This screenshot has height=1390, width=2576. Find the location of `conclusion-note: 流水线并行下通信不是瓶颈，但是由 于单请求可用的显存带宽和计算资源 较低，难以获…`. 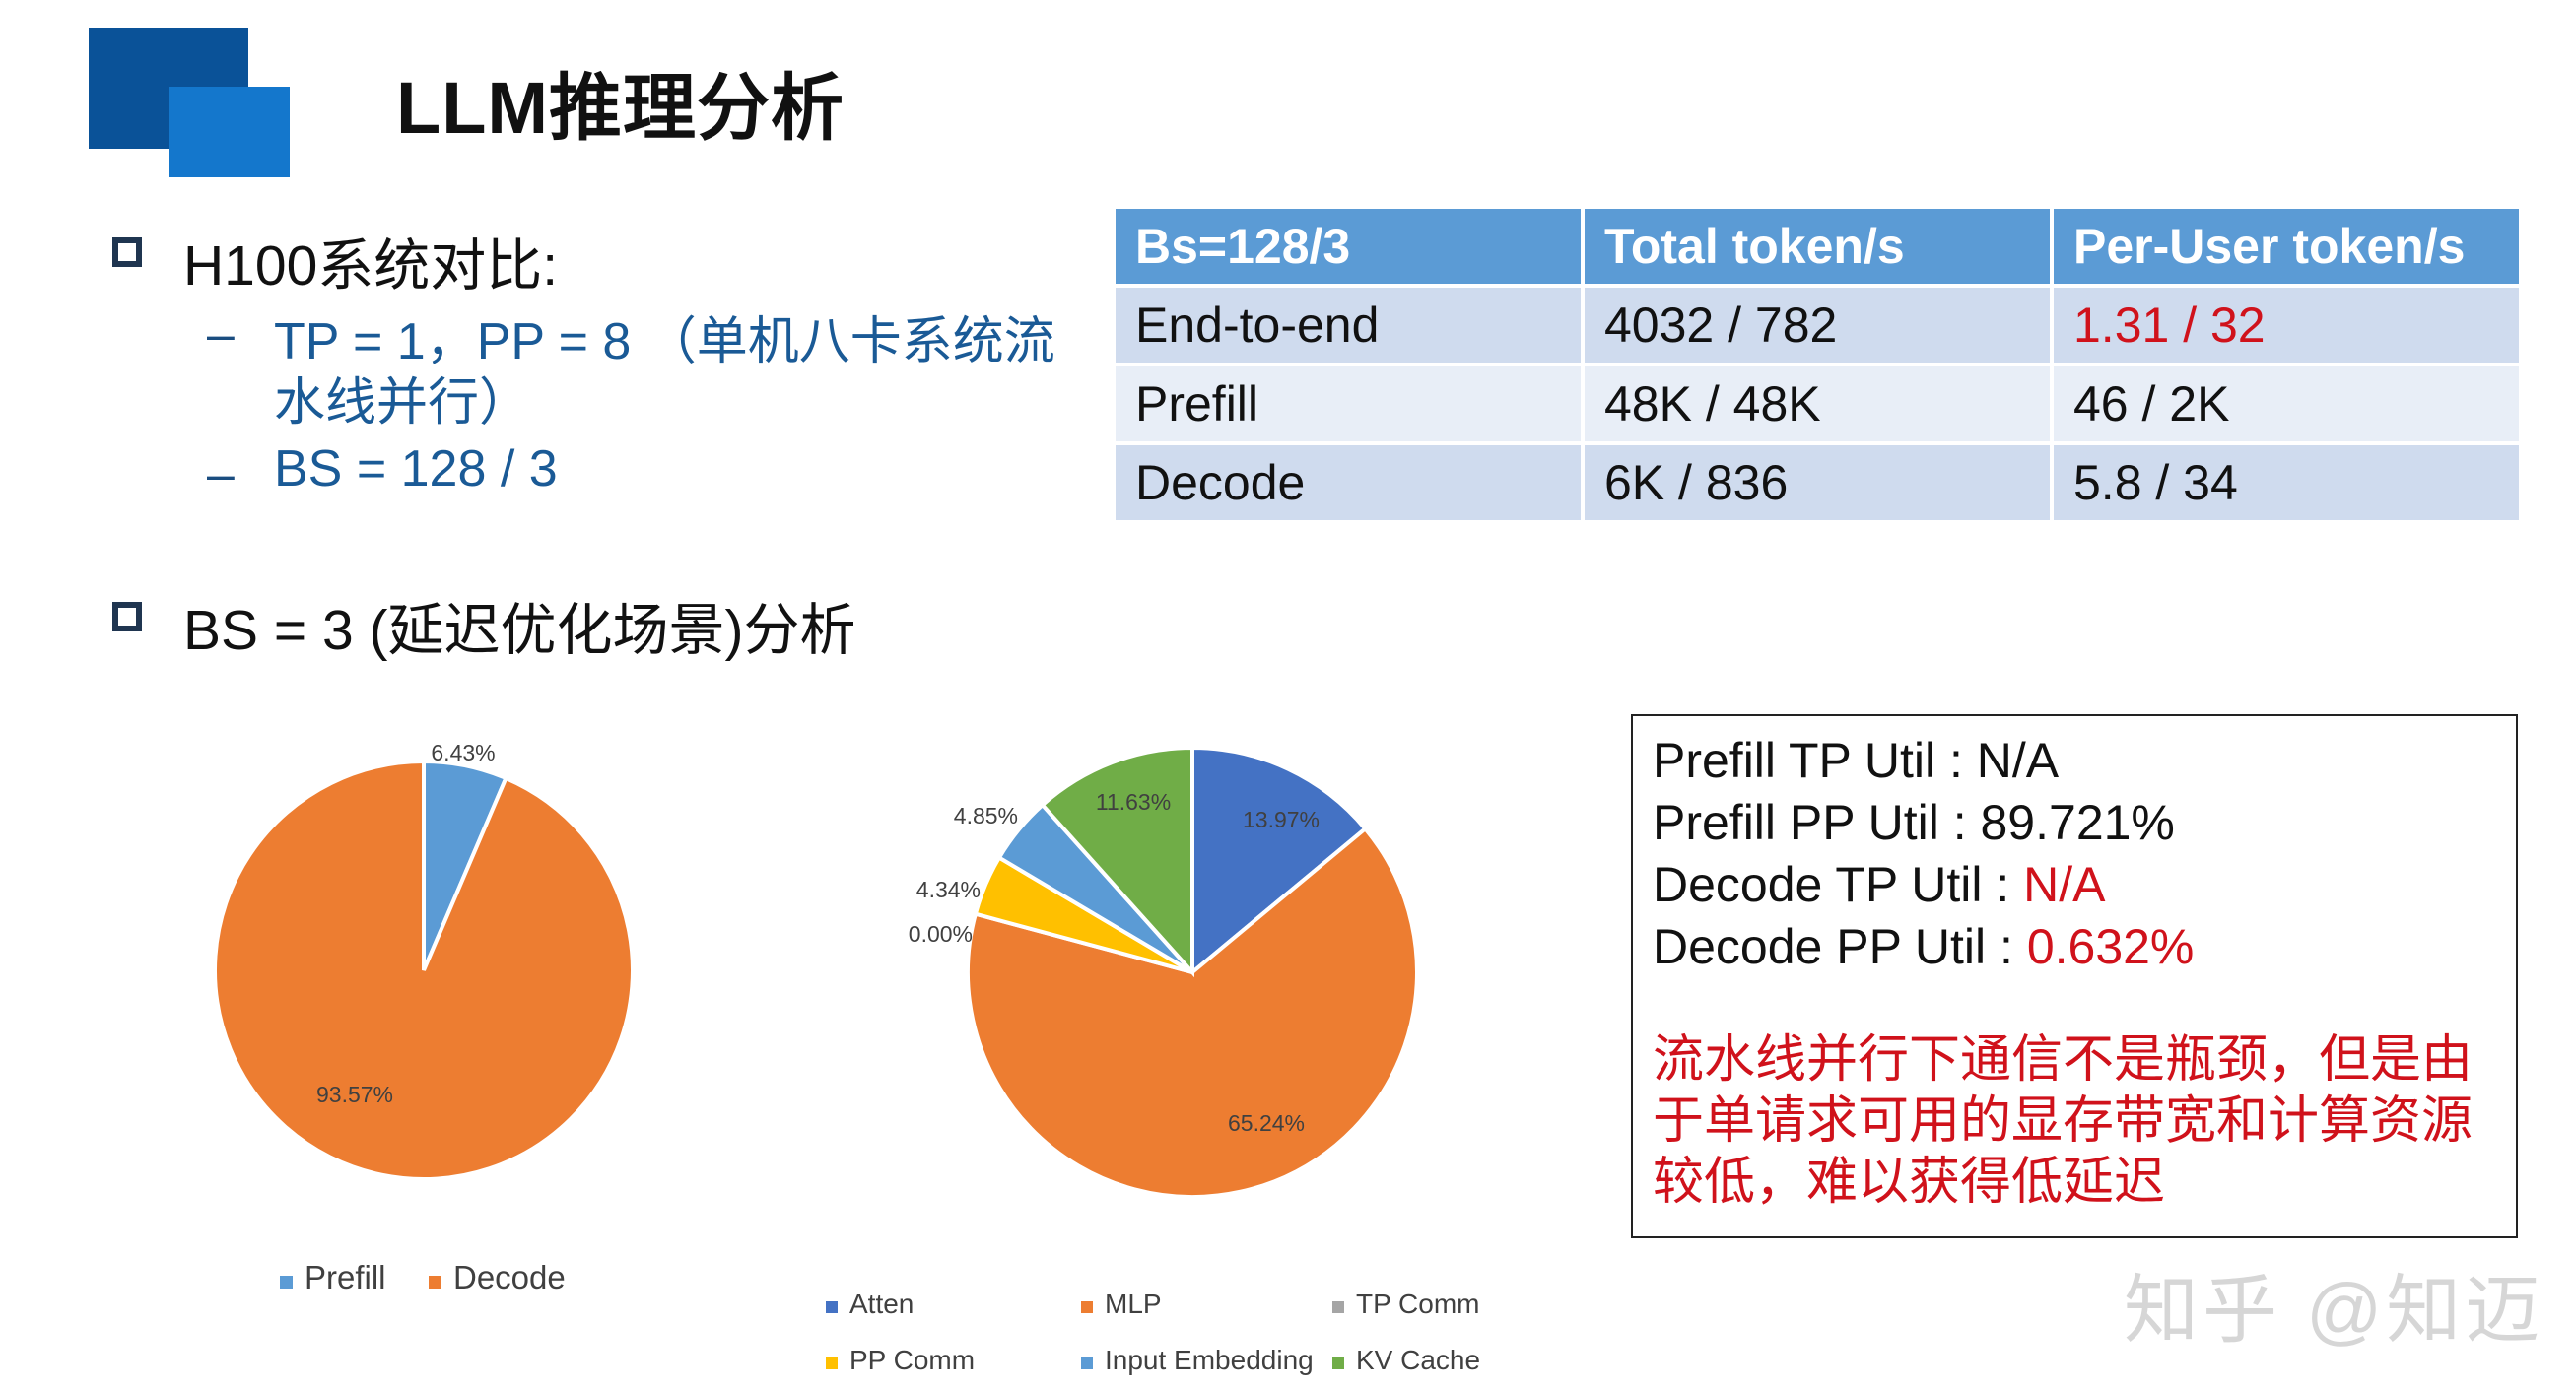

conclusion-note: 流水线并行下通信不是瓶颈，但是由 于单请求可用的显存带宽和计算资源 较低，难以获… is located at coordinates (2064, 1121).